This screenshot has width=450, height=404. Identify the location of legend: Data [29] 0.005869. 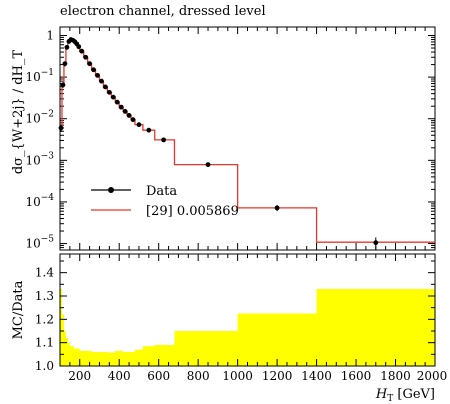
(165, 201).